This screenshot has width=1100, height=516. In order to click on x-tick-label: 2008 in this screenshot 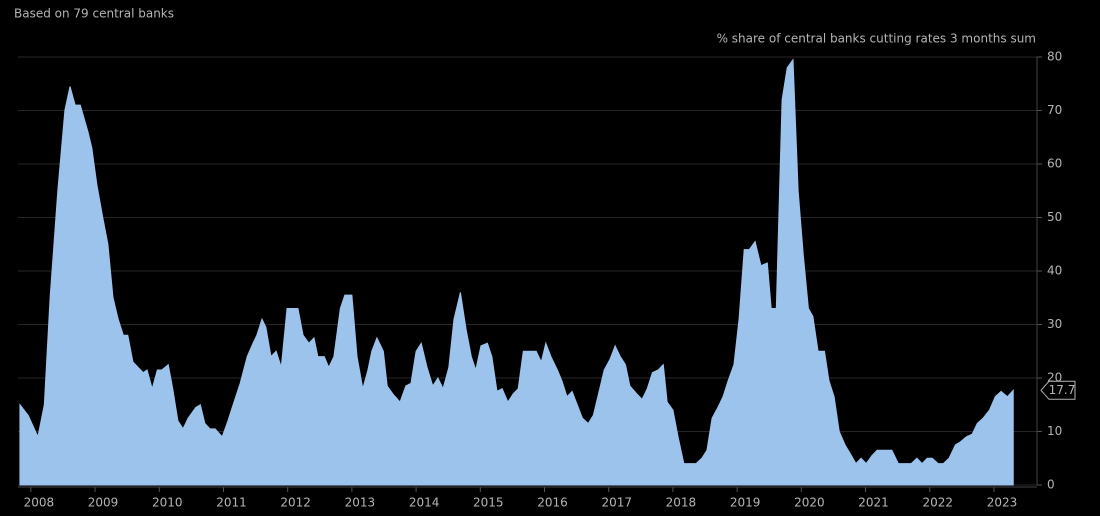, I will do `click(39, 503)`.